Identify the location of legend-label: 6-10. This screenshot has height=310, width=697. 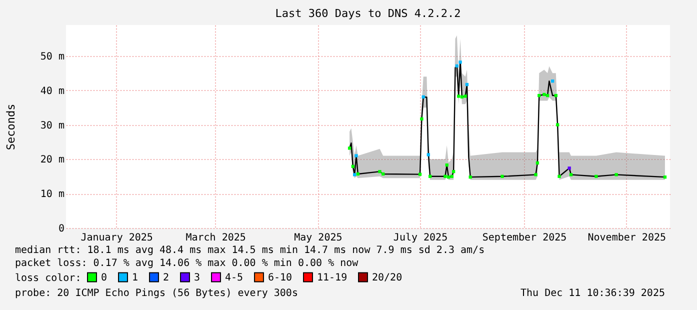
(280, 278).